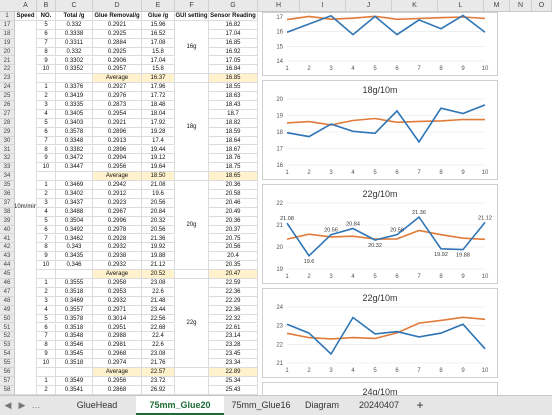  Describe the element at coordinates (233, 52) in the screenshot. I see `cell-sensor-reading: 16.92` at that location.